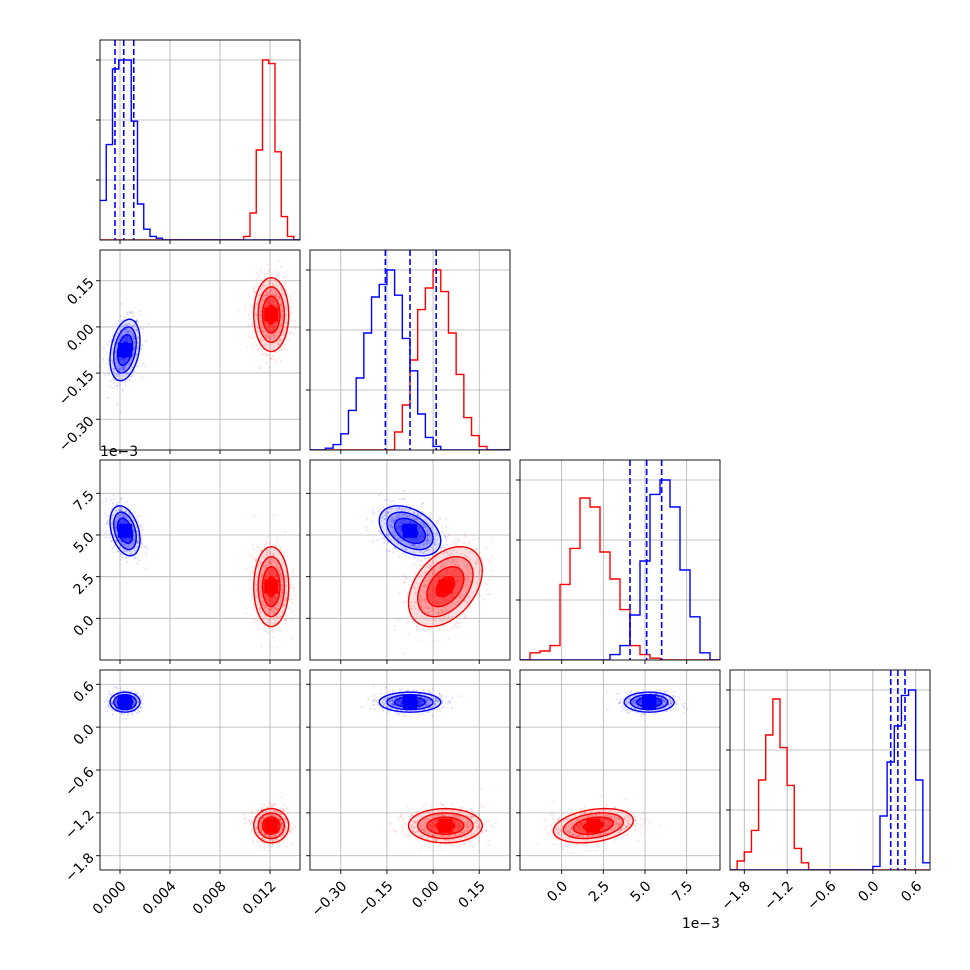 This screenshot has width=970, height=970. I want to click on y-tick-label: 0.0, so click(84, 626).